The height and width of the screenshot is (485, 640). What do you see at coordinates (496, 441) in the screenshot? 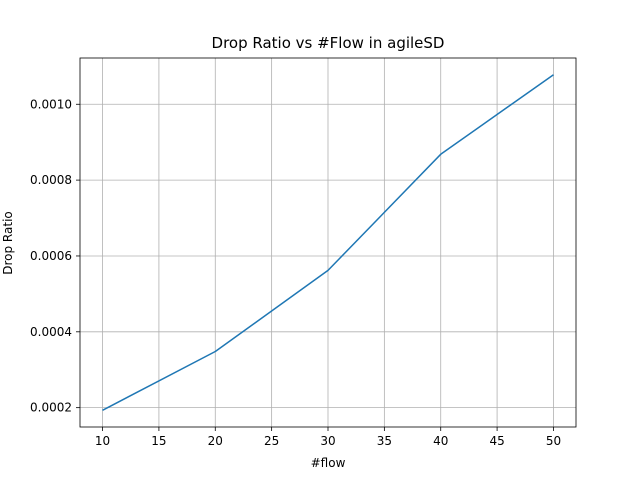
I see `x-tick-label: 45` at bounding box center [496, 441].